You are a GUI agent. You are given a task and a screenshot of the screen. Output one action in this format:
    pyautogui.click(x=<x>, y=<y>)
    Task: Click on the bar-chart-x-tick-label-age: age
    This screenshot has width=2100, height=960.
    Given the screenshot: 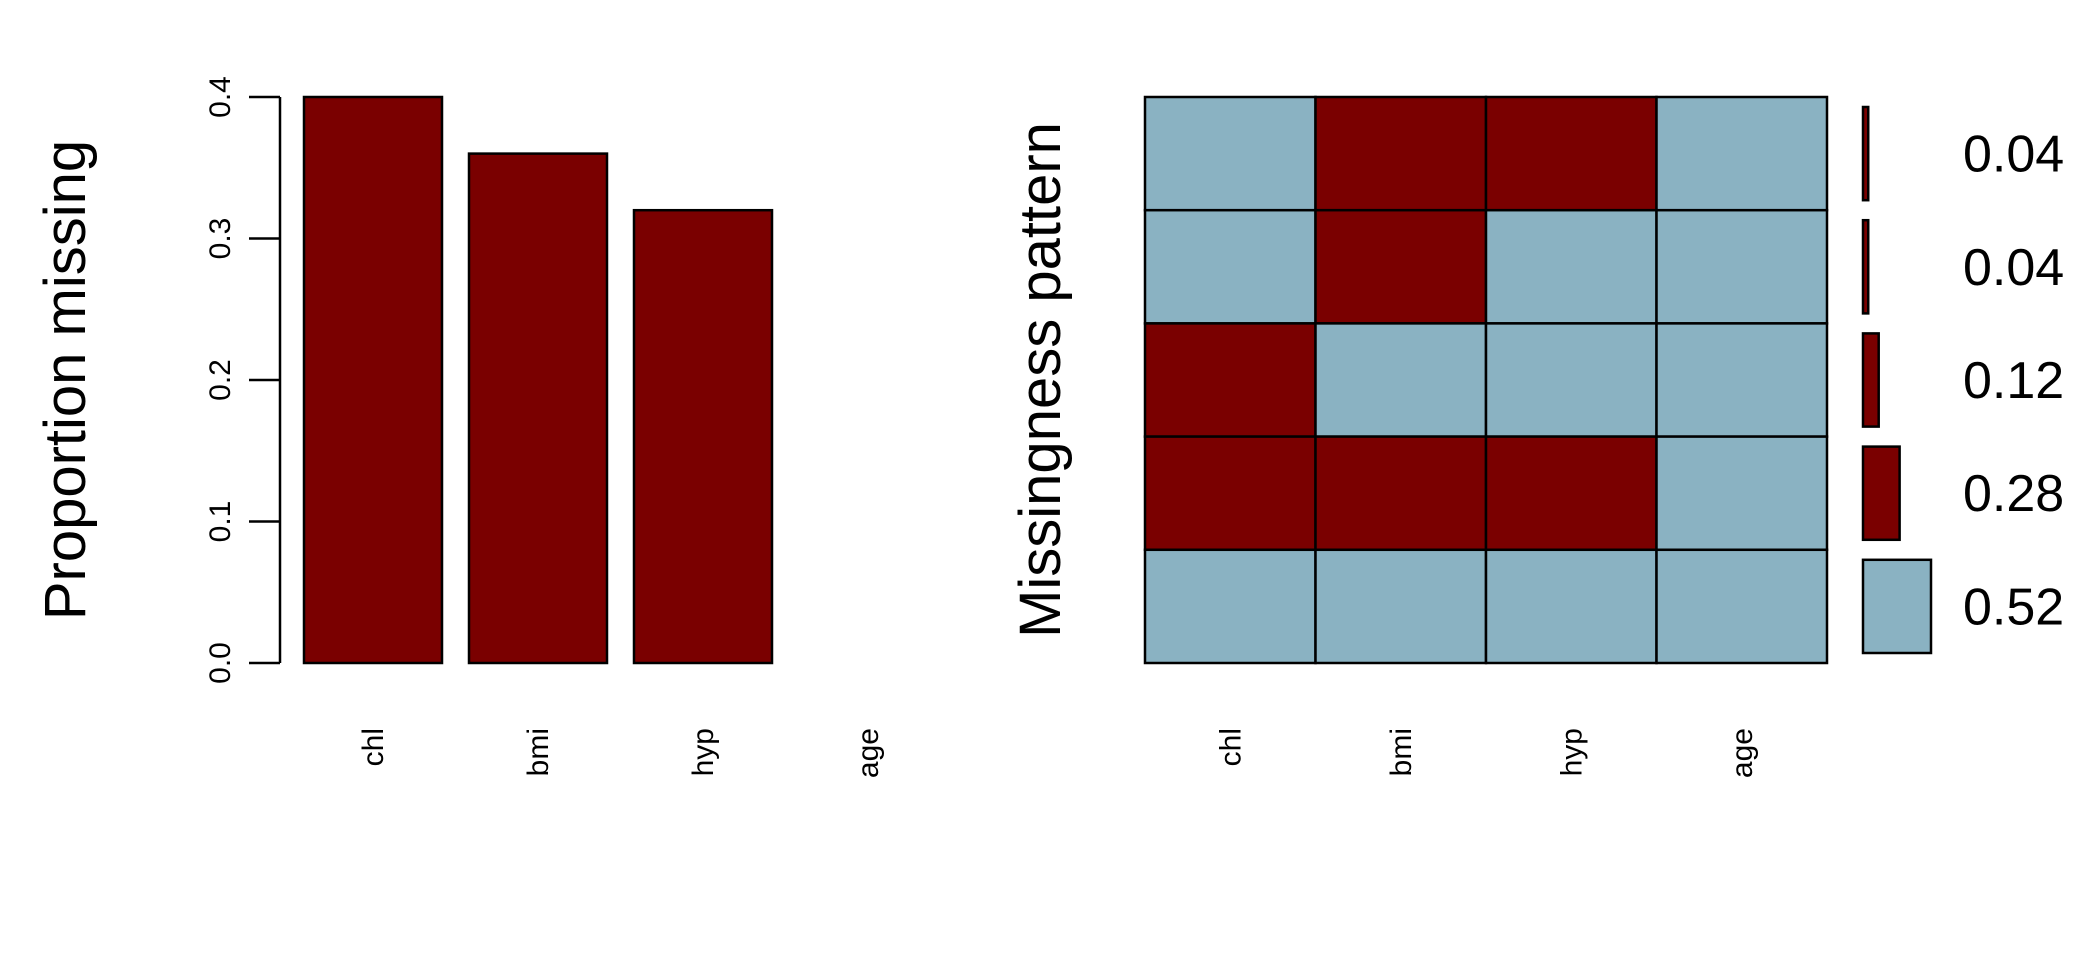 What is the action you would take?
    pyautogui.click(x=868, y=753)
    